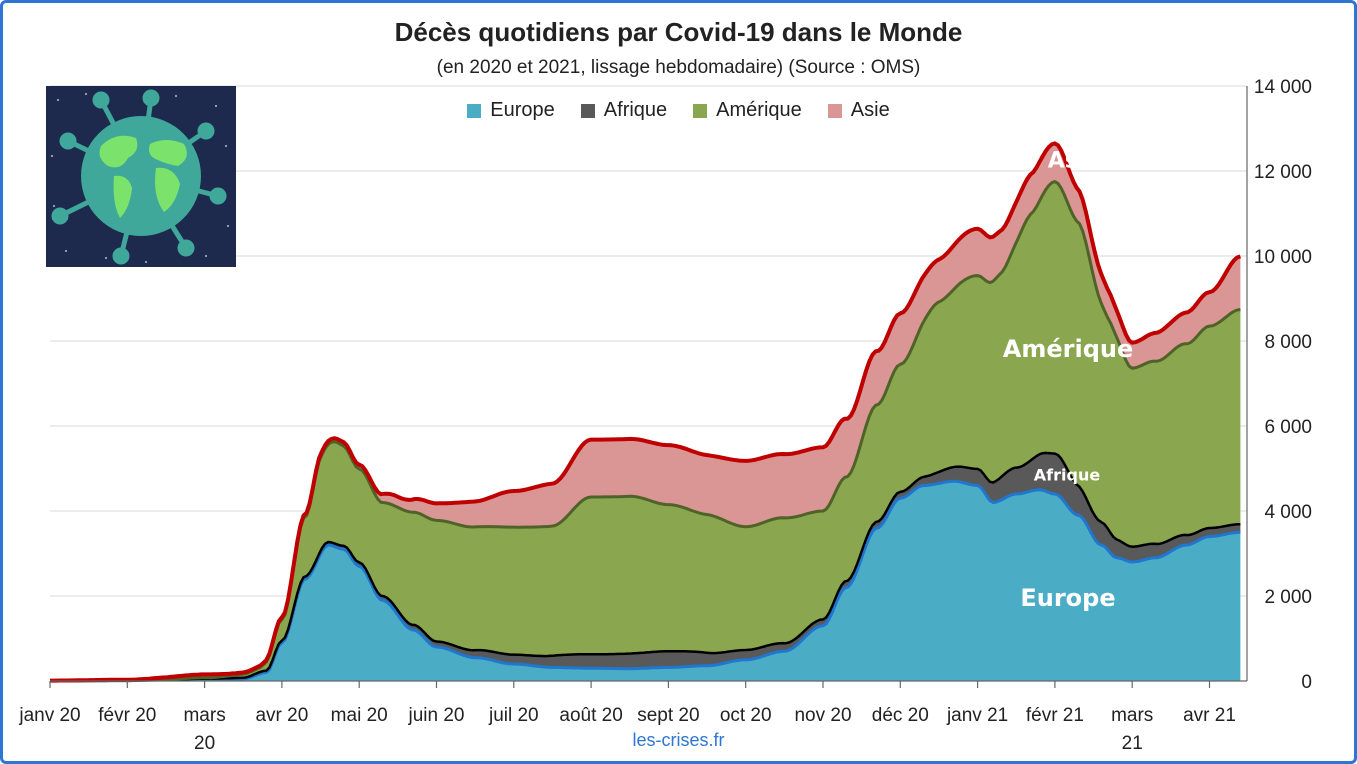  I want to click on y-tick-label: 4 000, so click(1288, 512).